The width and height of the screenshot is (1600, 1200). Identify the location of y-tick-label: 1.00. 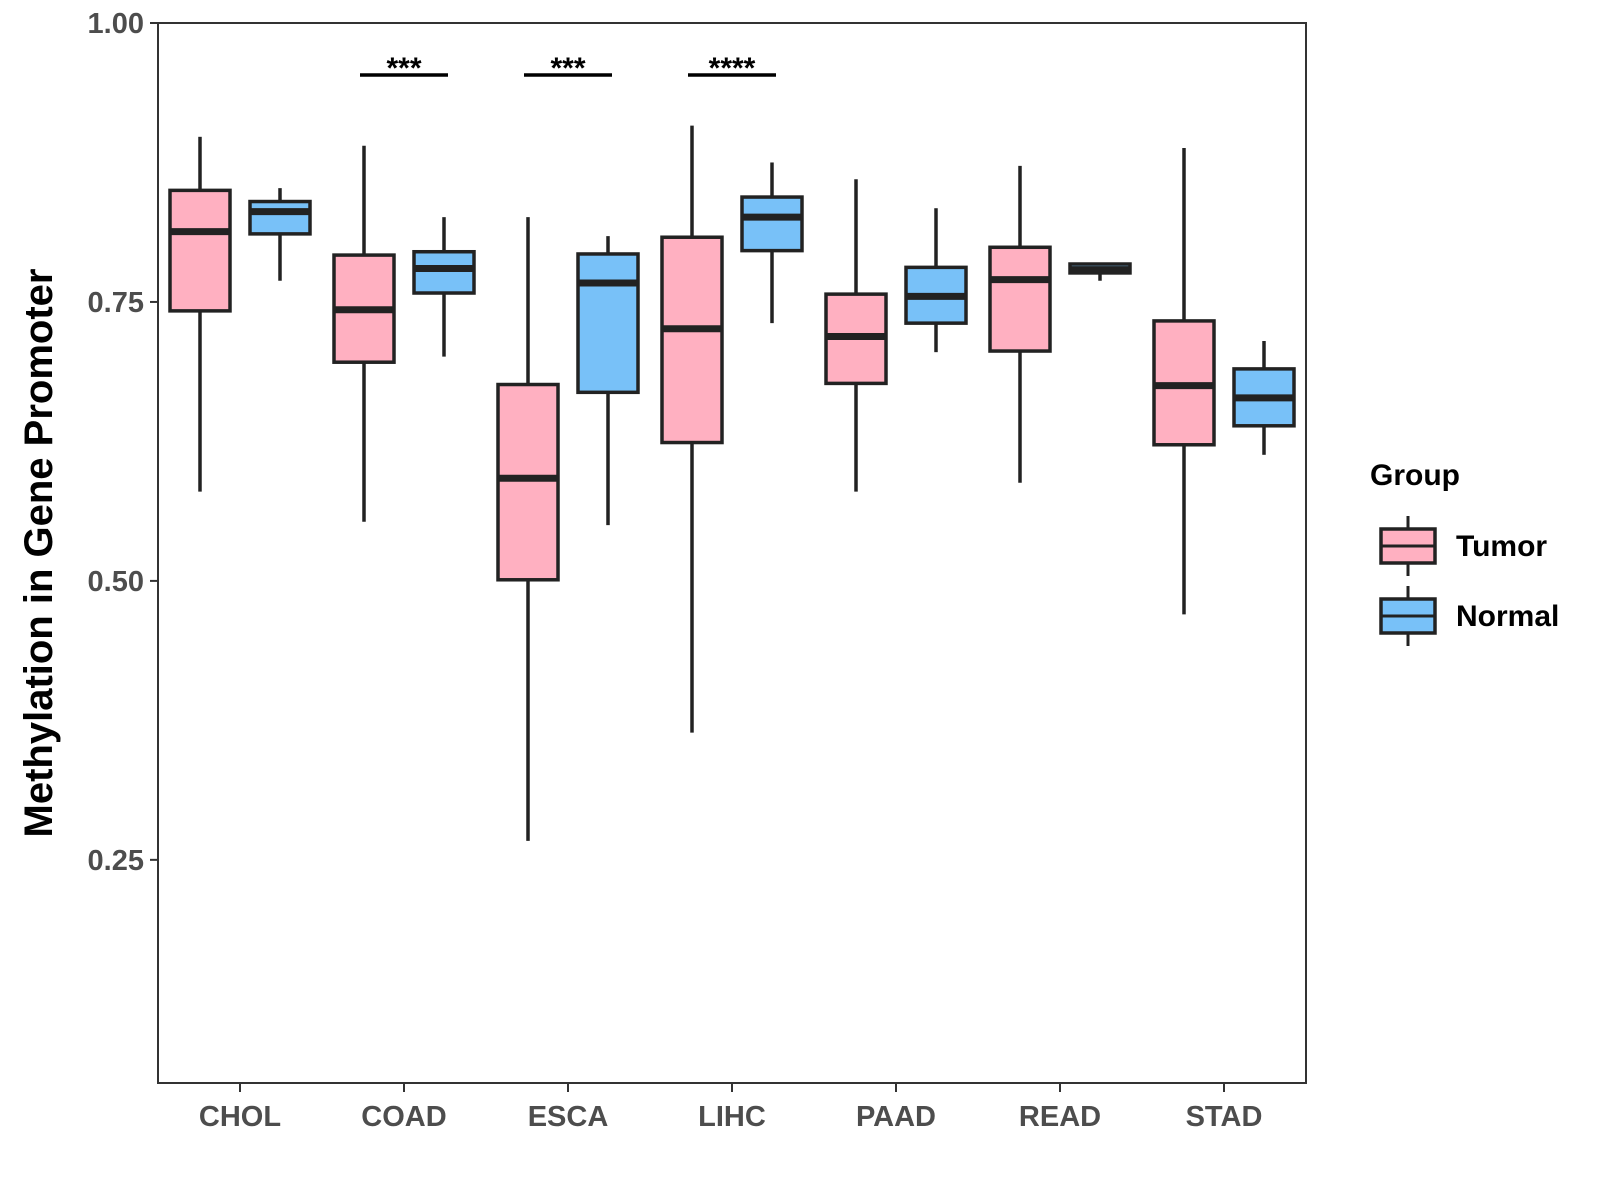
(116, 24).